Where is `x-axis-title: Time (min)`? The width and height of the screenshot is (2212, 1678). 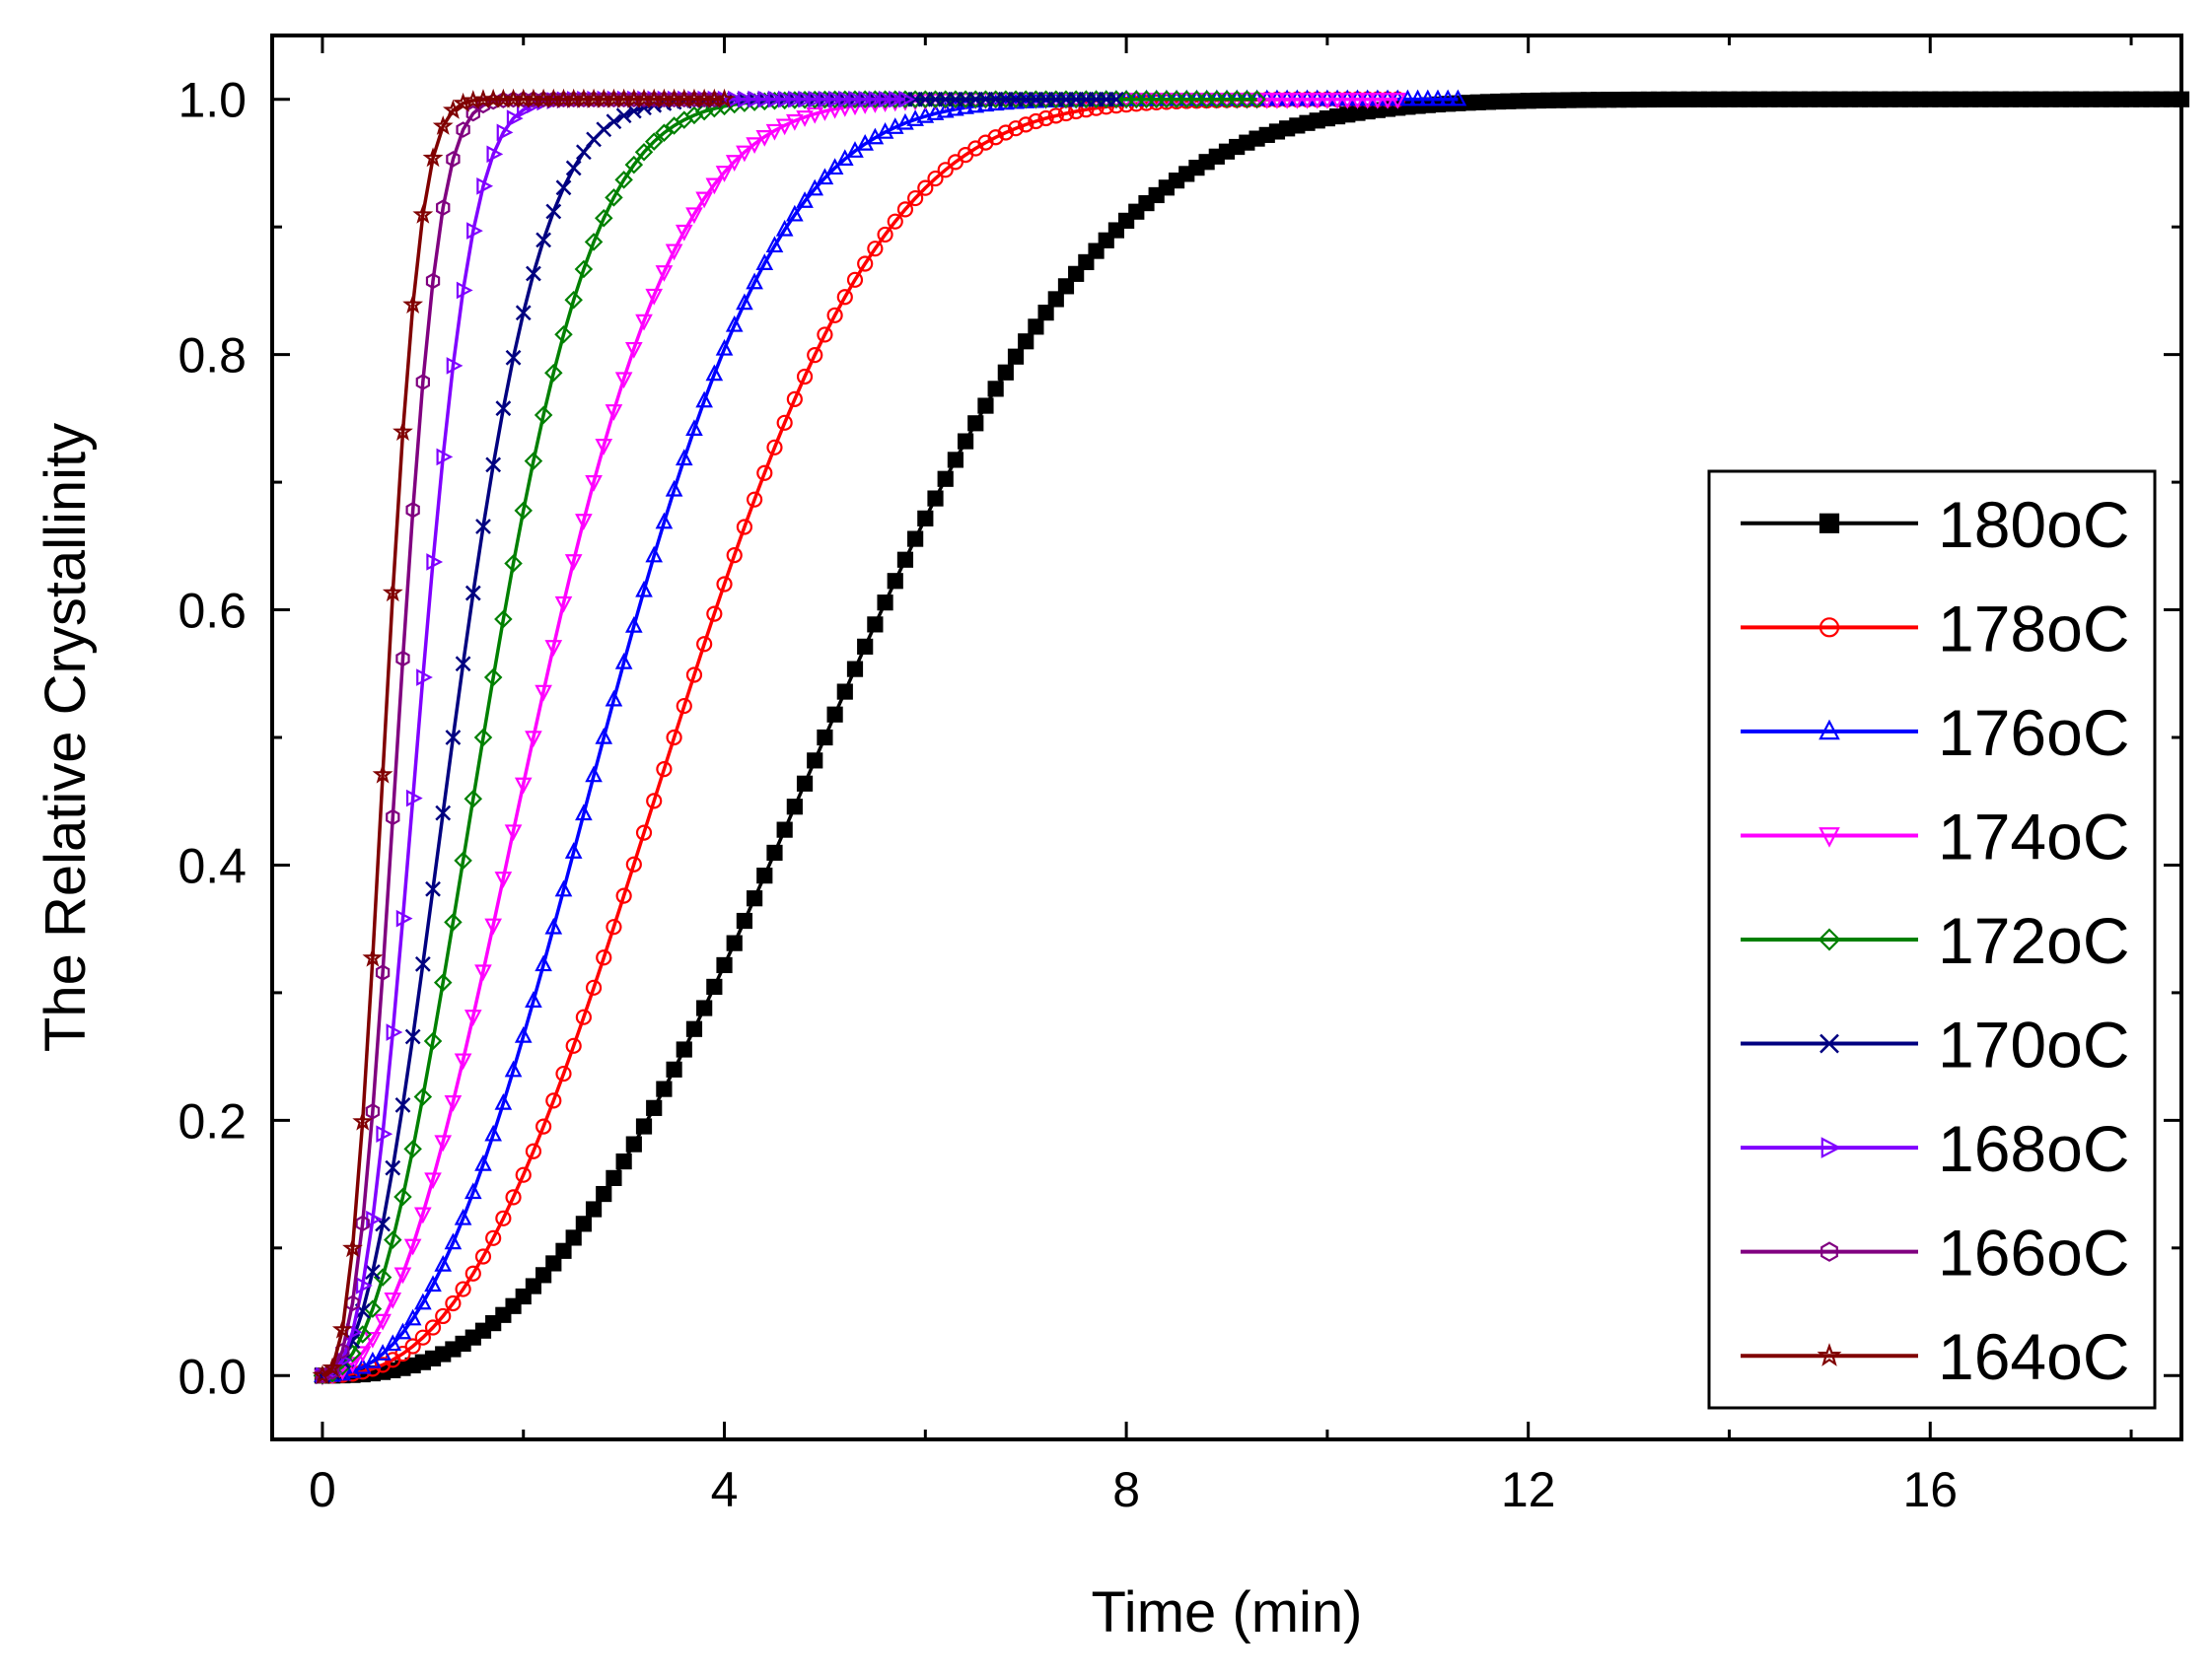 x-axis-title: Time (min) is located at coordinates (1227, 1612).